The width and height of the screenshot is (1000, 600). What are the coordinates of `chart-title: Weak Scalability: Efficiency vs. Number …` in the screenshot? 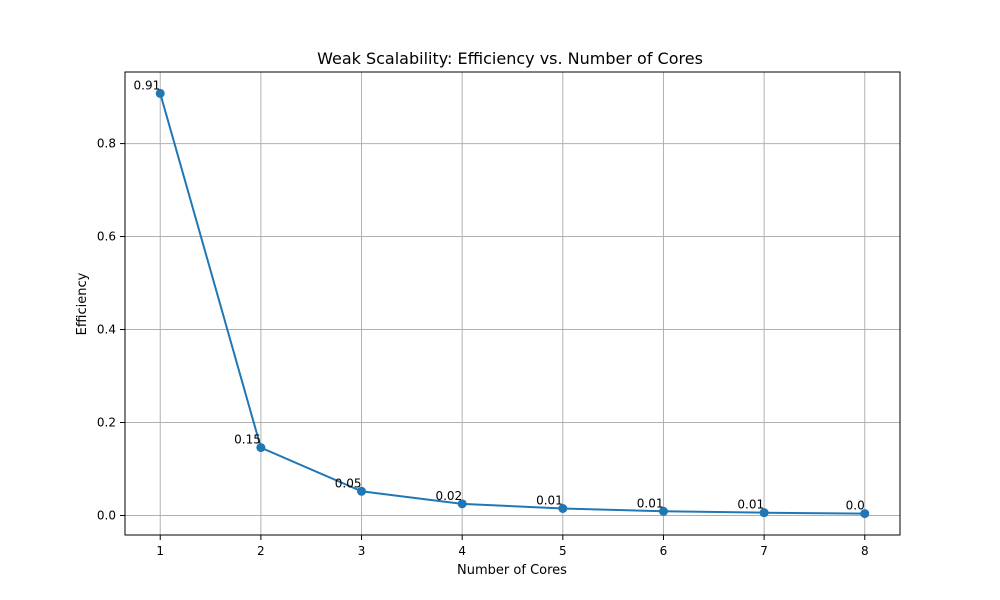 It's located at (510, 58).